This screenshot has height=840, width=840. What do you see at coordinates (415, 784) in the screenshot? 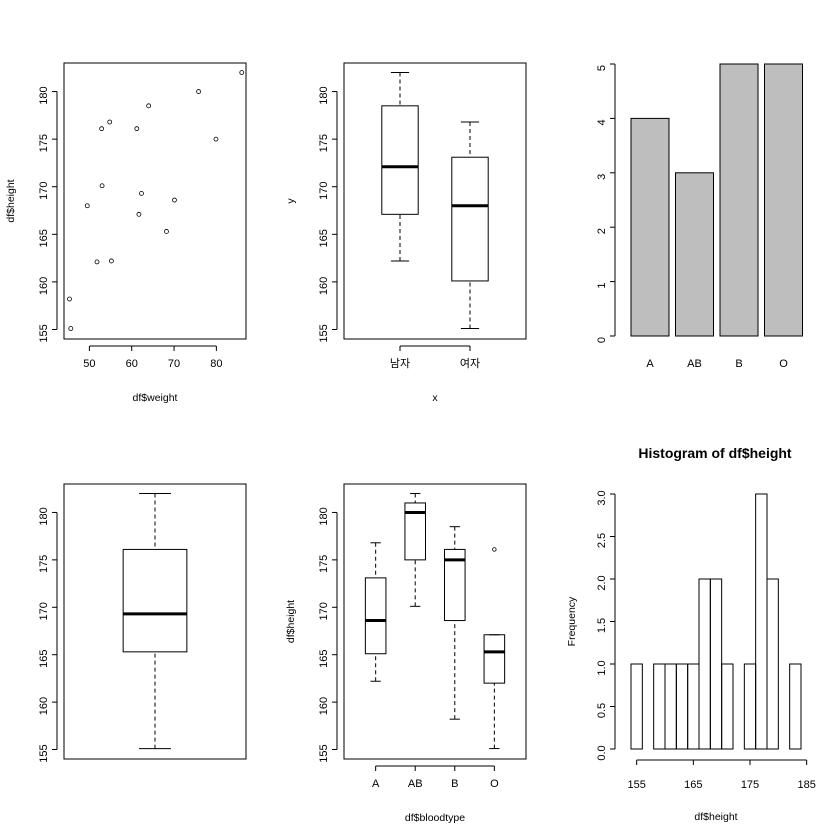
I see `bloodtype-boxplot-x-tick-label: AB` at bounding box center [415, 784].